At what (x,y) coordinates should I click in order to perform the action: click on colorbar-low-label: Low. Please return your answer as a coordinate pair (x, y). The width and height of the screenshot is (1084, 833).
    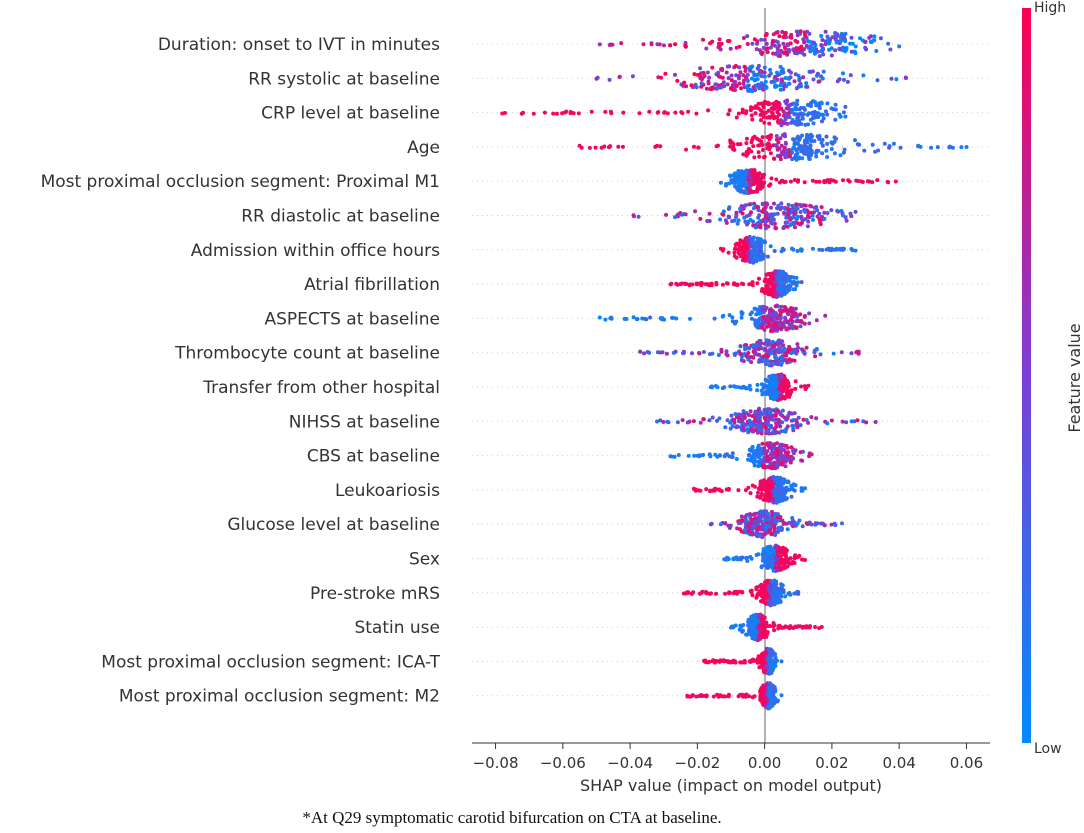
    Looking at the image, I should click on (1048, 749).